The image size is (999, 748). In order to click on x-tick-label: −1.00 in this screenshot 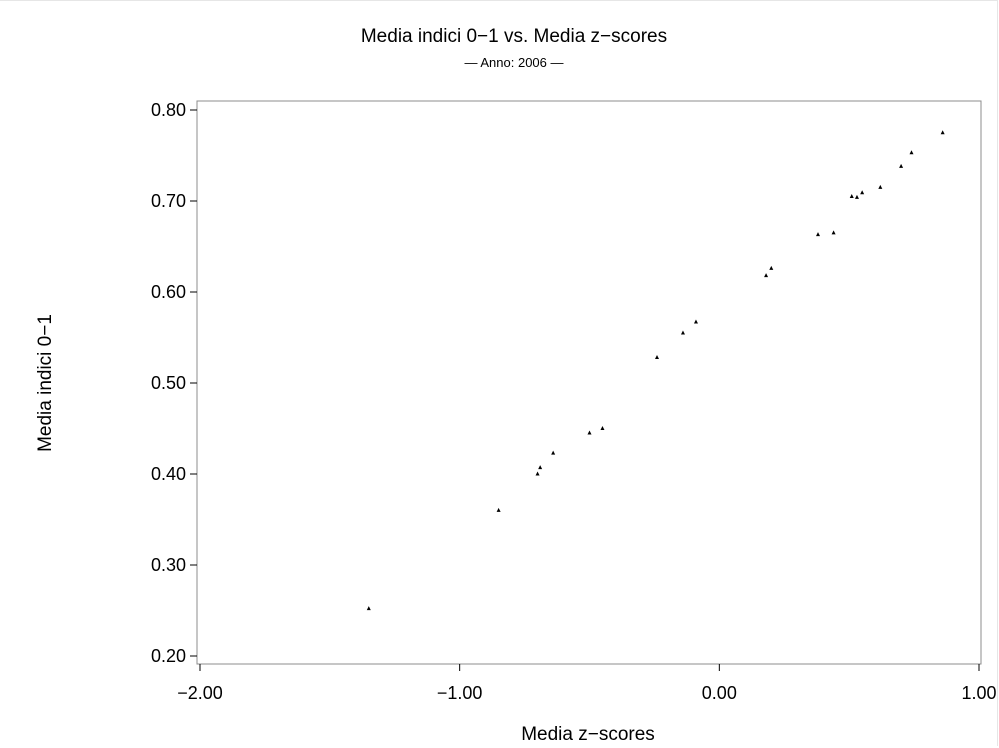, I will do `click(460, 693)`.